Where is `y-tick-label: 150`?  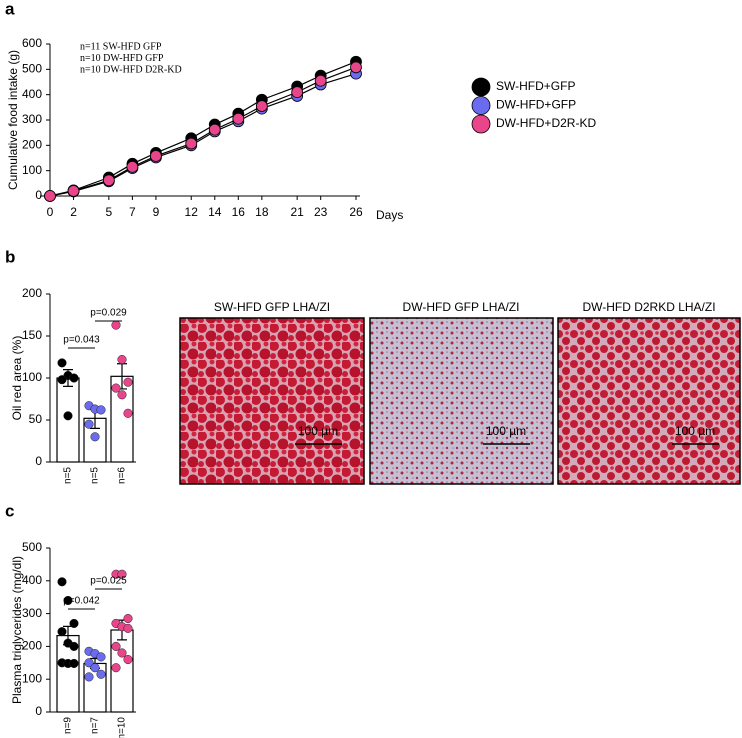
y-tick-label: 150 is located at coordinates (32, 335).